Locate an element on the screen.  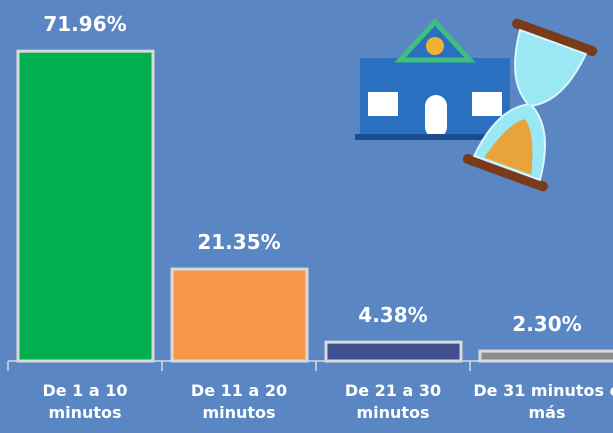
value-label: 21.35% is located at coordinates (238, 242).